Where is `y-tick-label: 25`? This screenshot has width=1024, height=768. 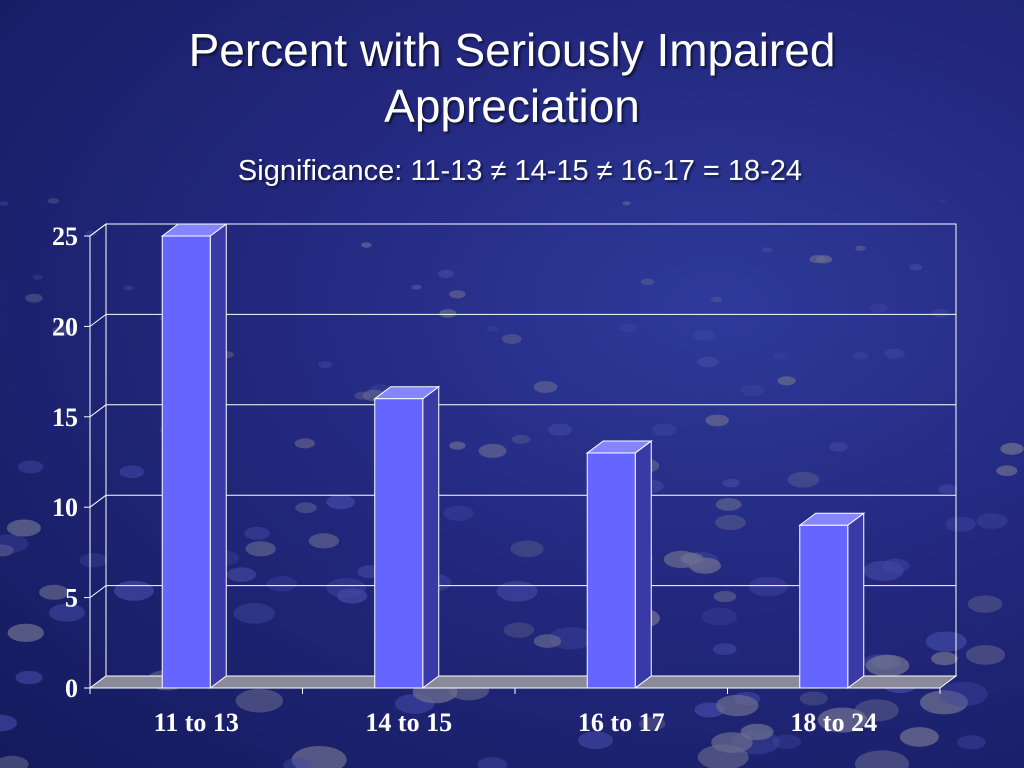
y-tick-label: 25 is located at coordinates (65, 236).